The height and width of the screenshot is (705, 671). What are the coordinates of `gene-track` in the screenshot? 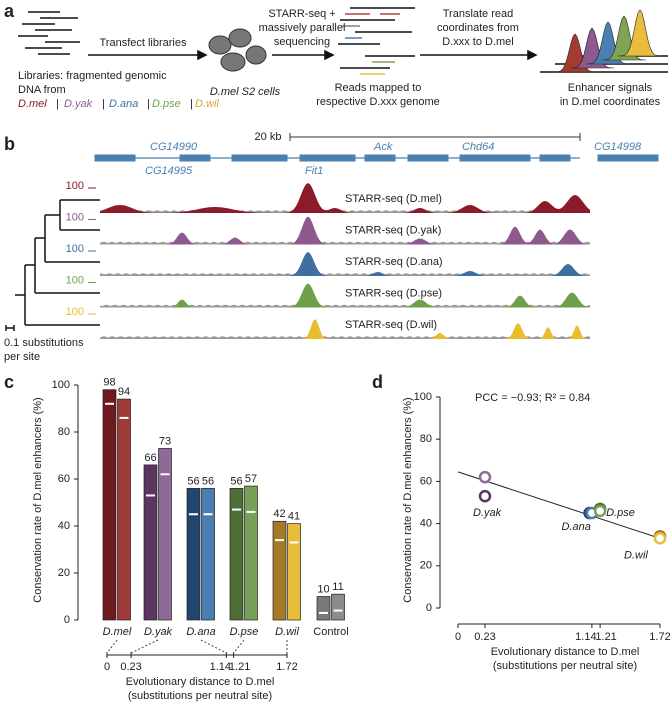 It's located at (376, 147).